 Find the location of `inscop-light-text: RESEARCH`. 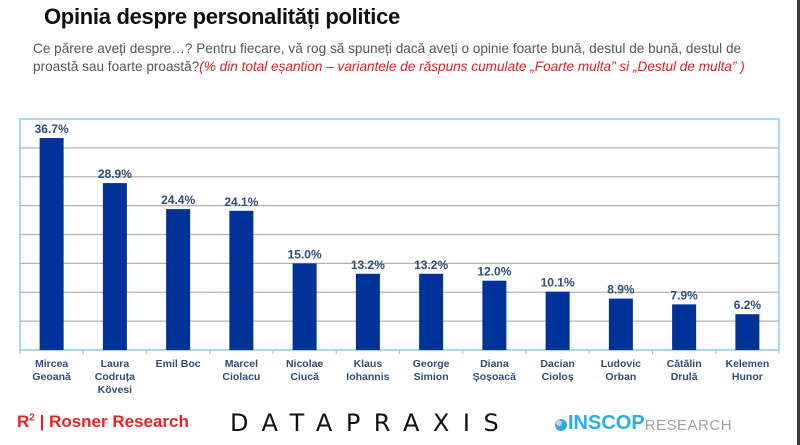

inscop-light-text: RESEARCH is located at coordinates (688, 425).